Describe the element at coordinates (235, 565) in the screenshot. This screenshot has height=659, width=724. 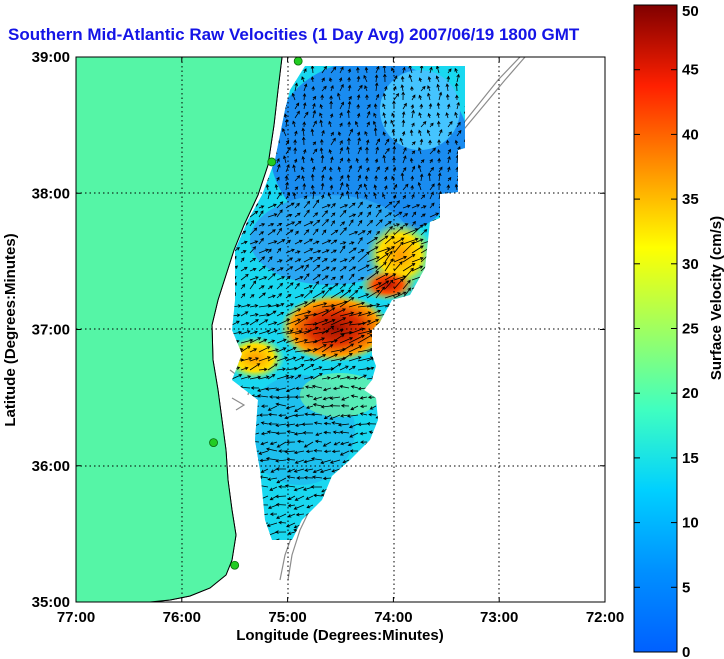
I see `radar-site-marker` at that location.